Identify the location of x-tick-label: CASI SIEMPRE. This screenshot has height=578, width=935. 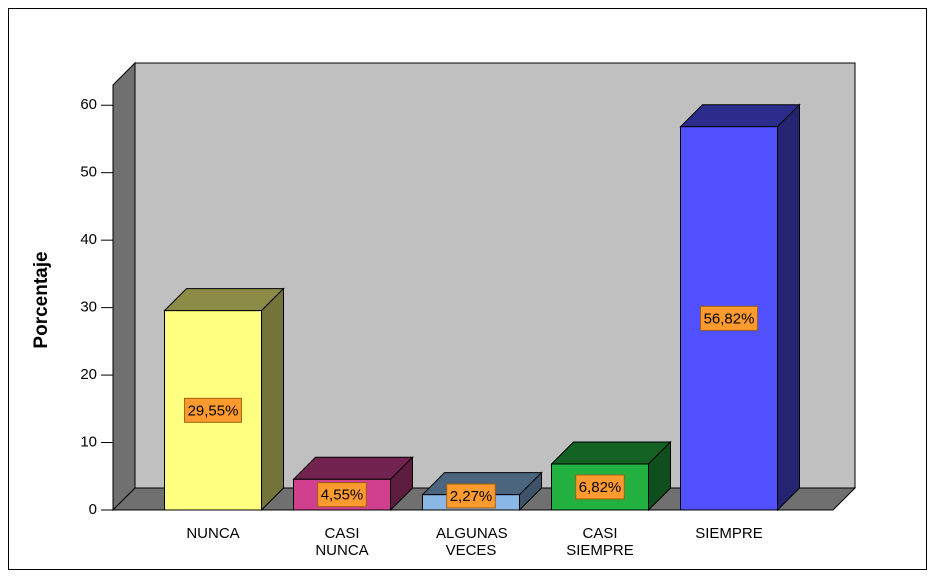
(600, 542).